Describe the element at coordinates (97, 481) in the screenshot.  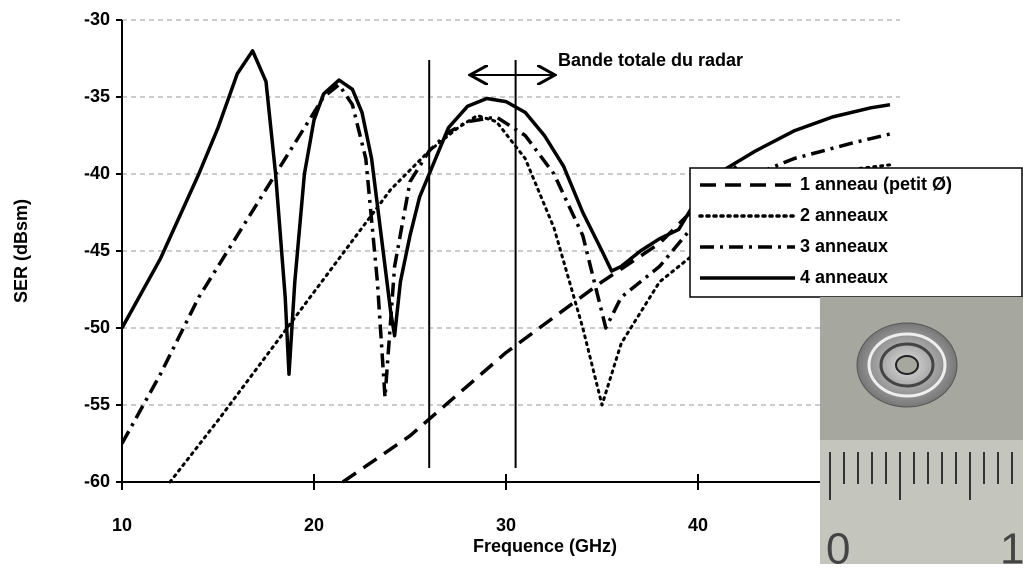
I see `y-tick-label: -60` at that location.